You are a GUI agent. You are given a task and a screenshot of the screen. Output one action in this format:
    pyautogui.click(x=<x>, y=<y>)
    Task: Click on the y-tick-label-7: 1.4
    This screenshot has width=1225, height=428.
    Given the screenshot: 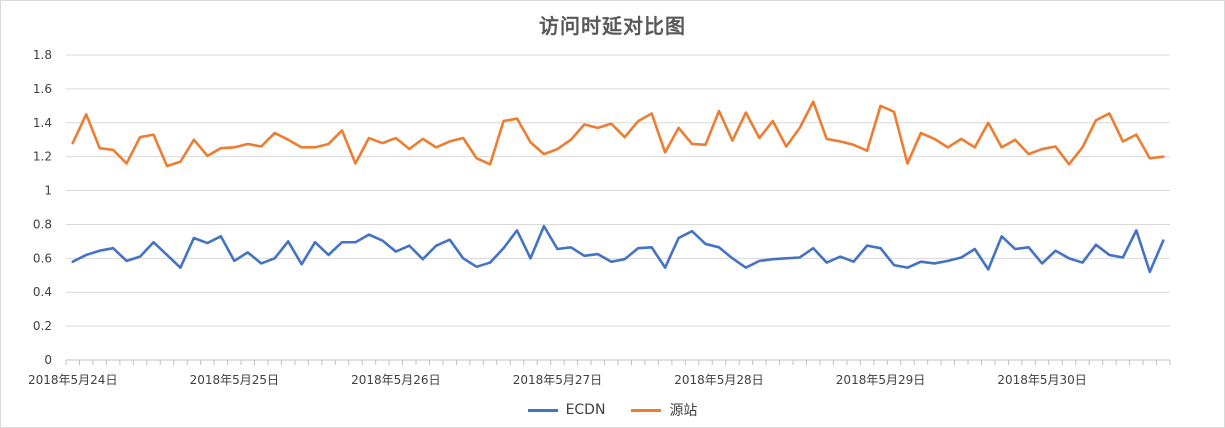 What is the action you would take?
    pyautogui.click(x=42, y=123)
    